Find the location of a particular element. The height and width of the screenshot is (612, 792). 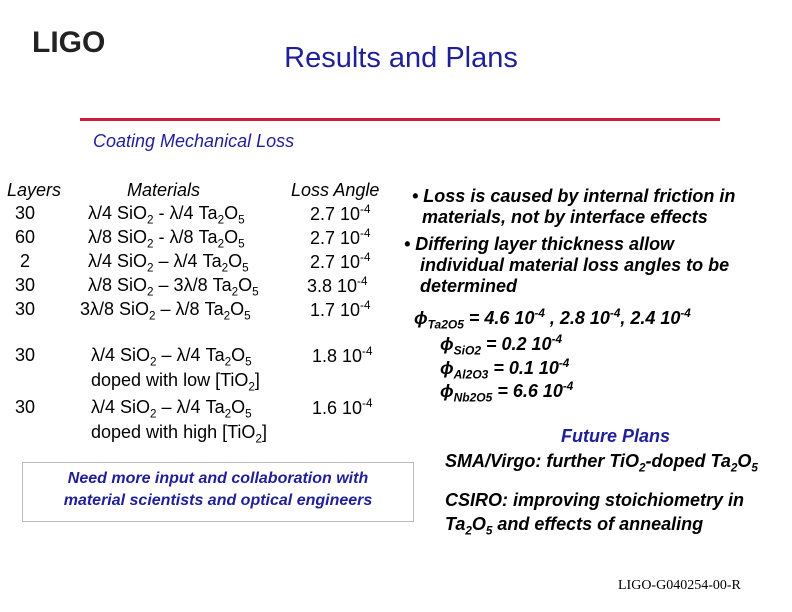

document-id: LIGO-G040254-00-R is located at coordinates (679, 585).